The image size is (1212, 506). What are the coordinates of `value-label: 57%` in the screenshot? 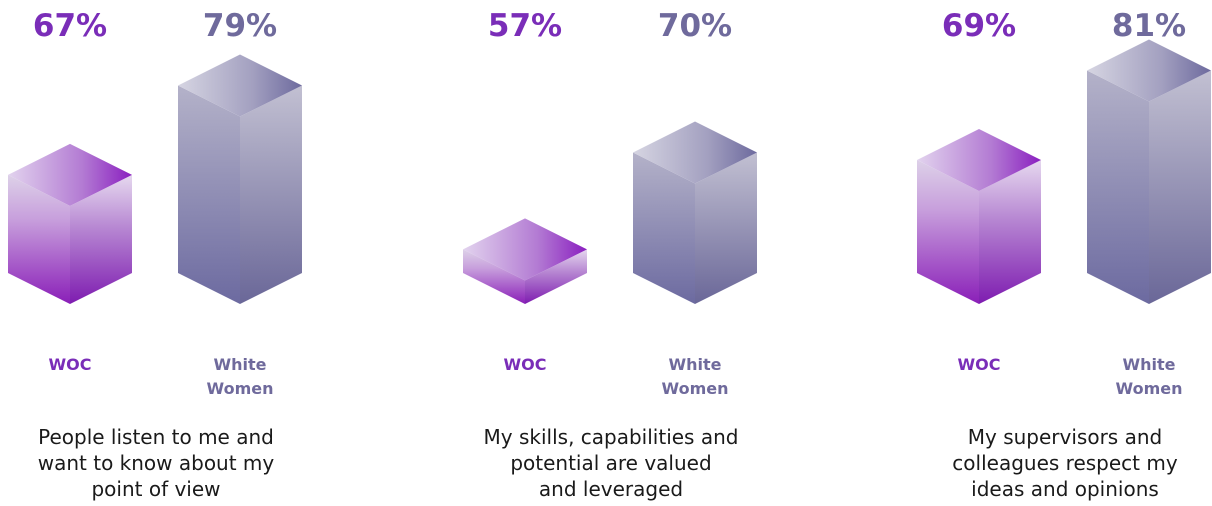 It's located at (525, 26).